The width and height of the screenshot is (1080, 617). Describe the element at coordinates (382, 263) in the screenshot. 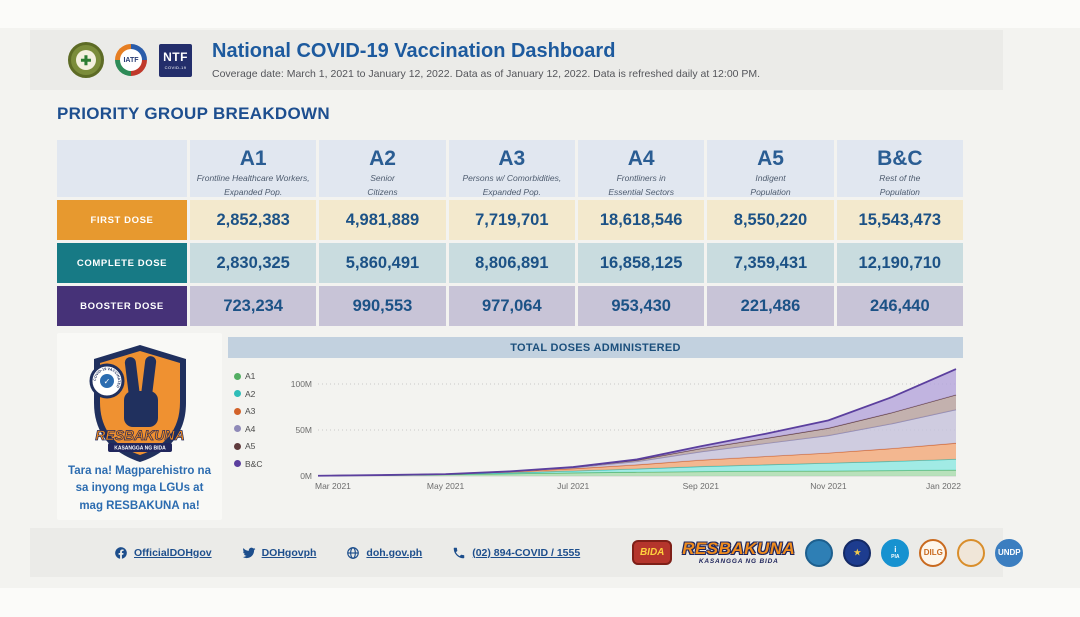

I see `complete-dose-a2: 5,860,491` at that location.